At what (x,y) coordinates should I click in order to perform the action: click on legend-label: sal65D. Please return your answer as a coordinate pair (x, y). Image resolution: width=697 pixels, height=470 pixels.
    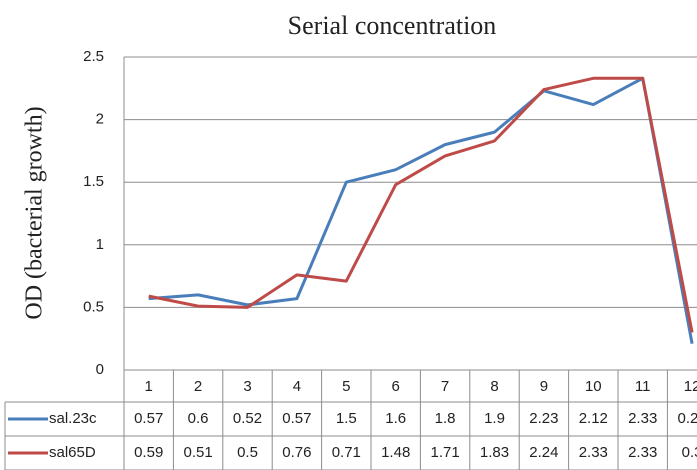
    Looking at the image, I should click on (72, 452).